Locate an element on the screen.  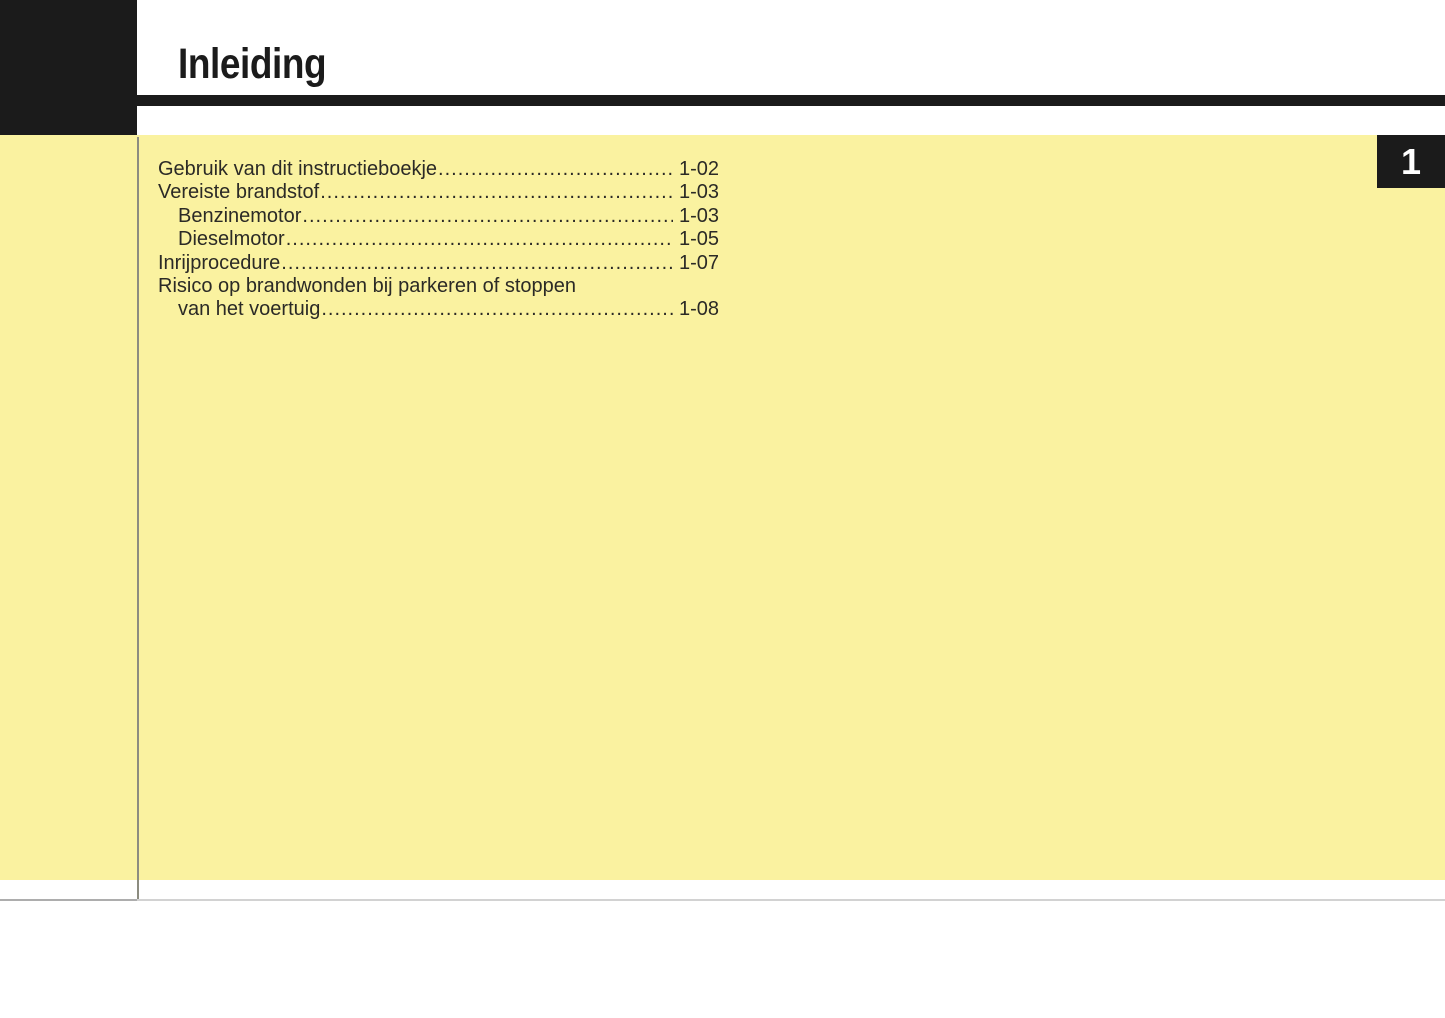
toc-entry-label: van het voertuig is located at coordinates (249, 309).